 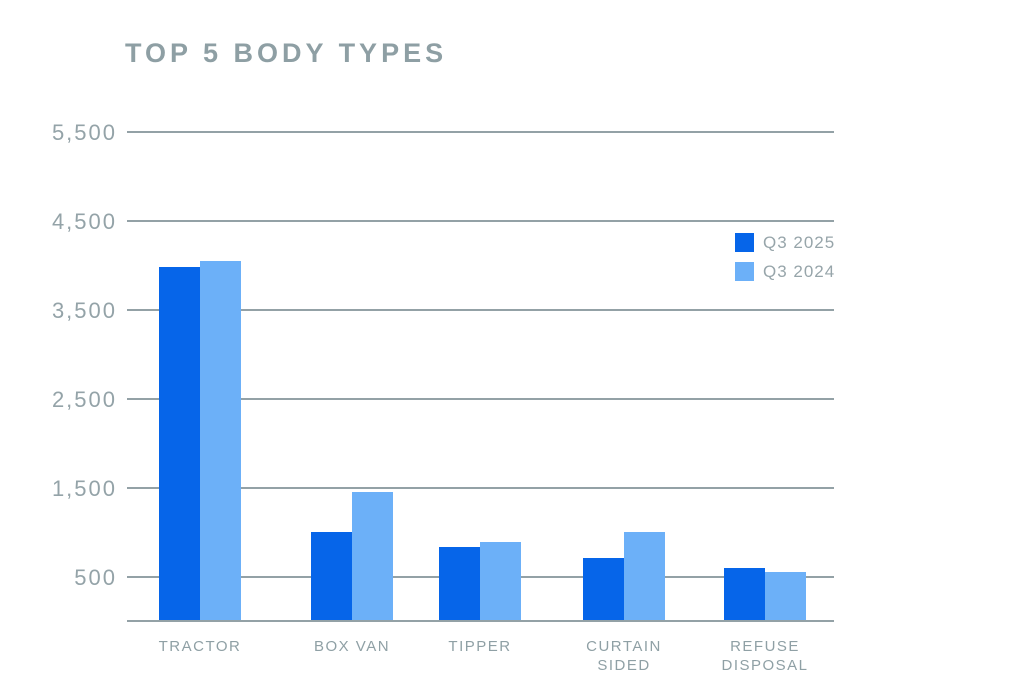 I want to click on legend-label-q3-2025: Q3 2025, so click(x=799, y=242).